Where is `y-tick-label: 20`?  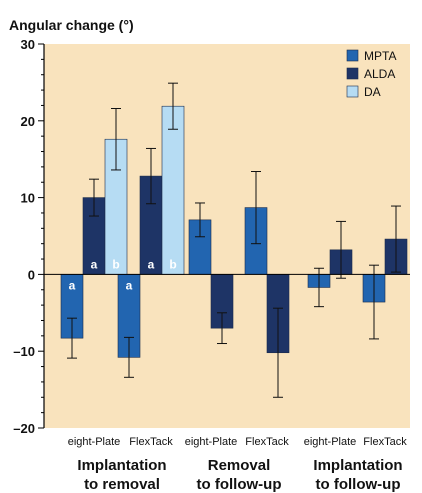 y-tick-label: 20 is located at coordinates (28, 121).